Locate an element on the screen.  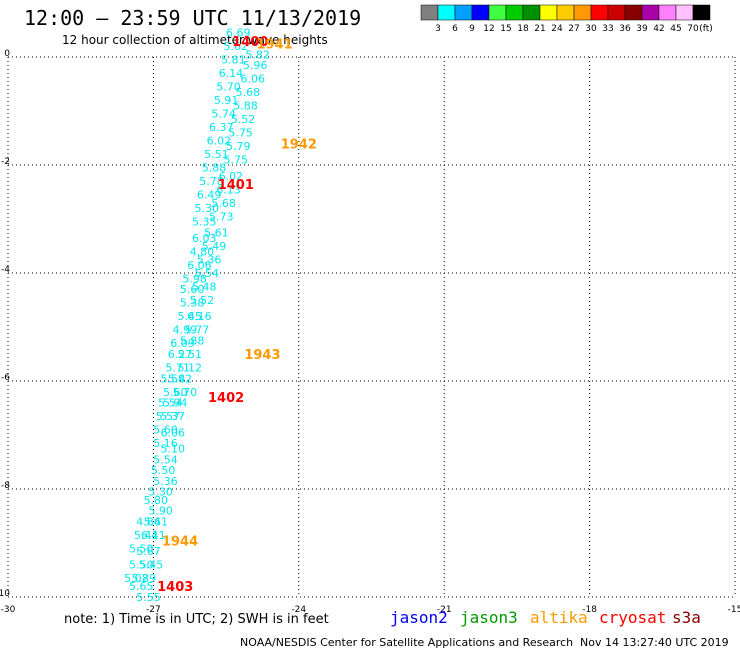
colorbar-tick-label: 18 is located at coordinates (523, 29).